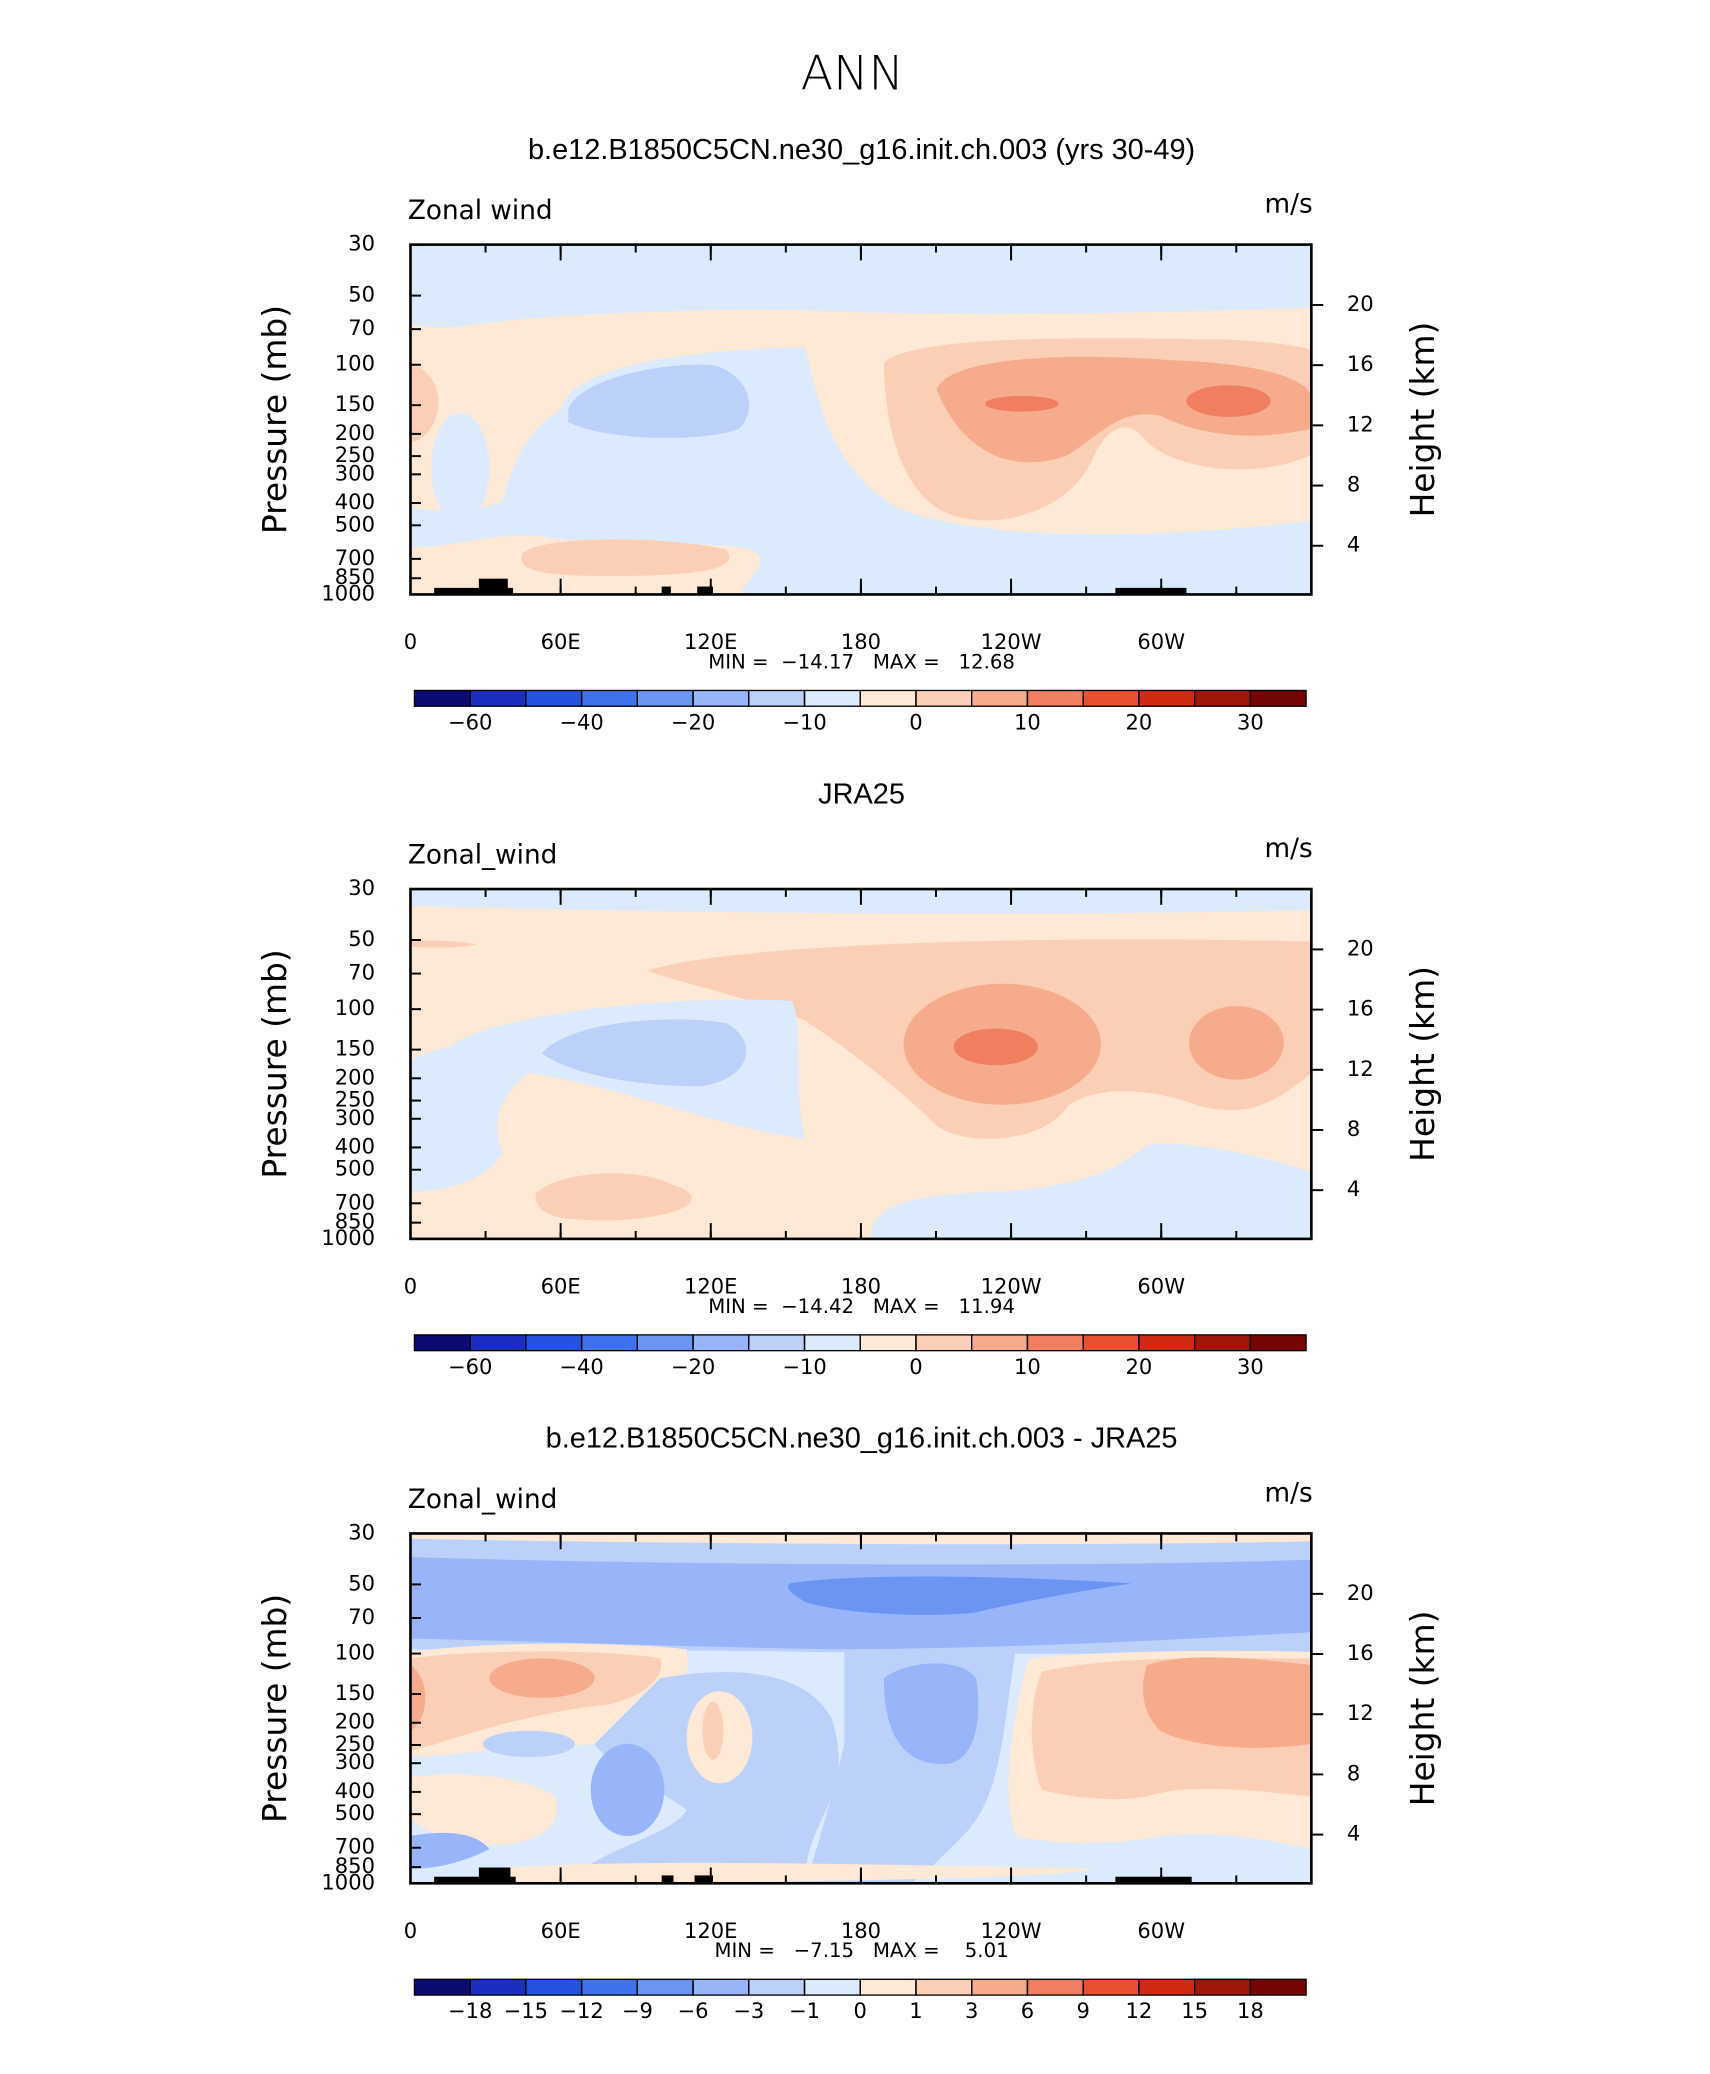 The height and width of the screenshot is (2074, 1710). What do you see at coordinates (348, 1237) in the screenshot?
I see `y-tick-label: 1000` at bounding box center [348, 1237].